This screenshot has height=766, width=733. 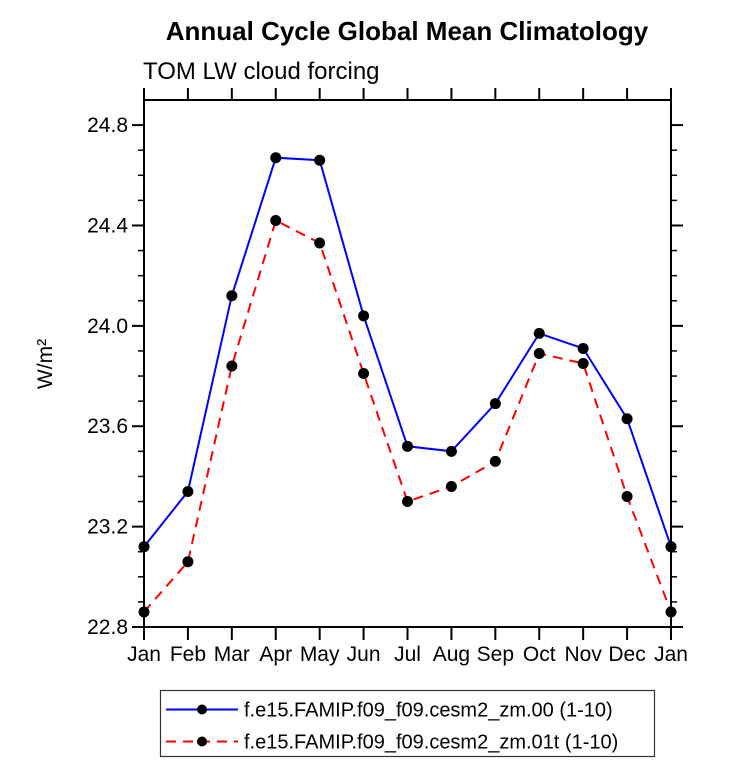 I want to click on x-tick-label: Feb, so click(x=188, y=654).